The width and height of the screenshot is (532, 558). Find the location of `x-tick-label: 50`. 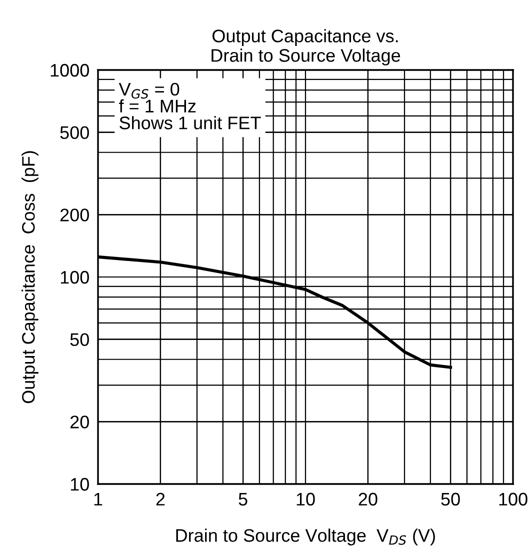

x-tick-label: 50 is located at coordinates (450, 499).